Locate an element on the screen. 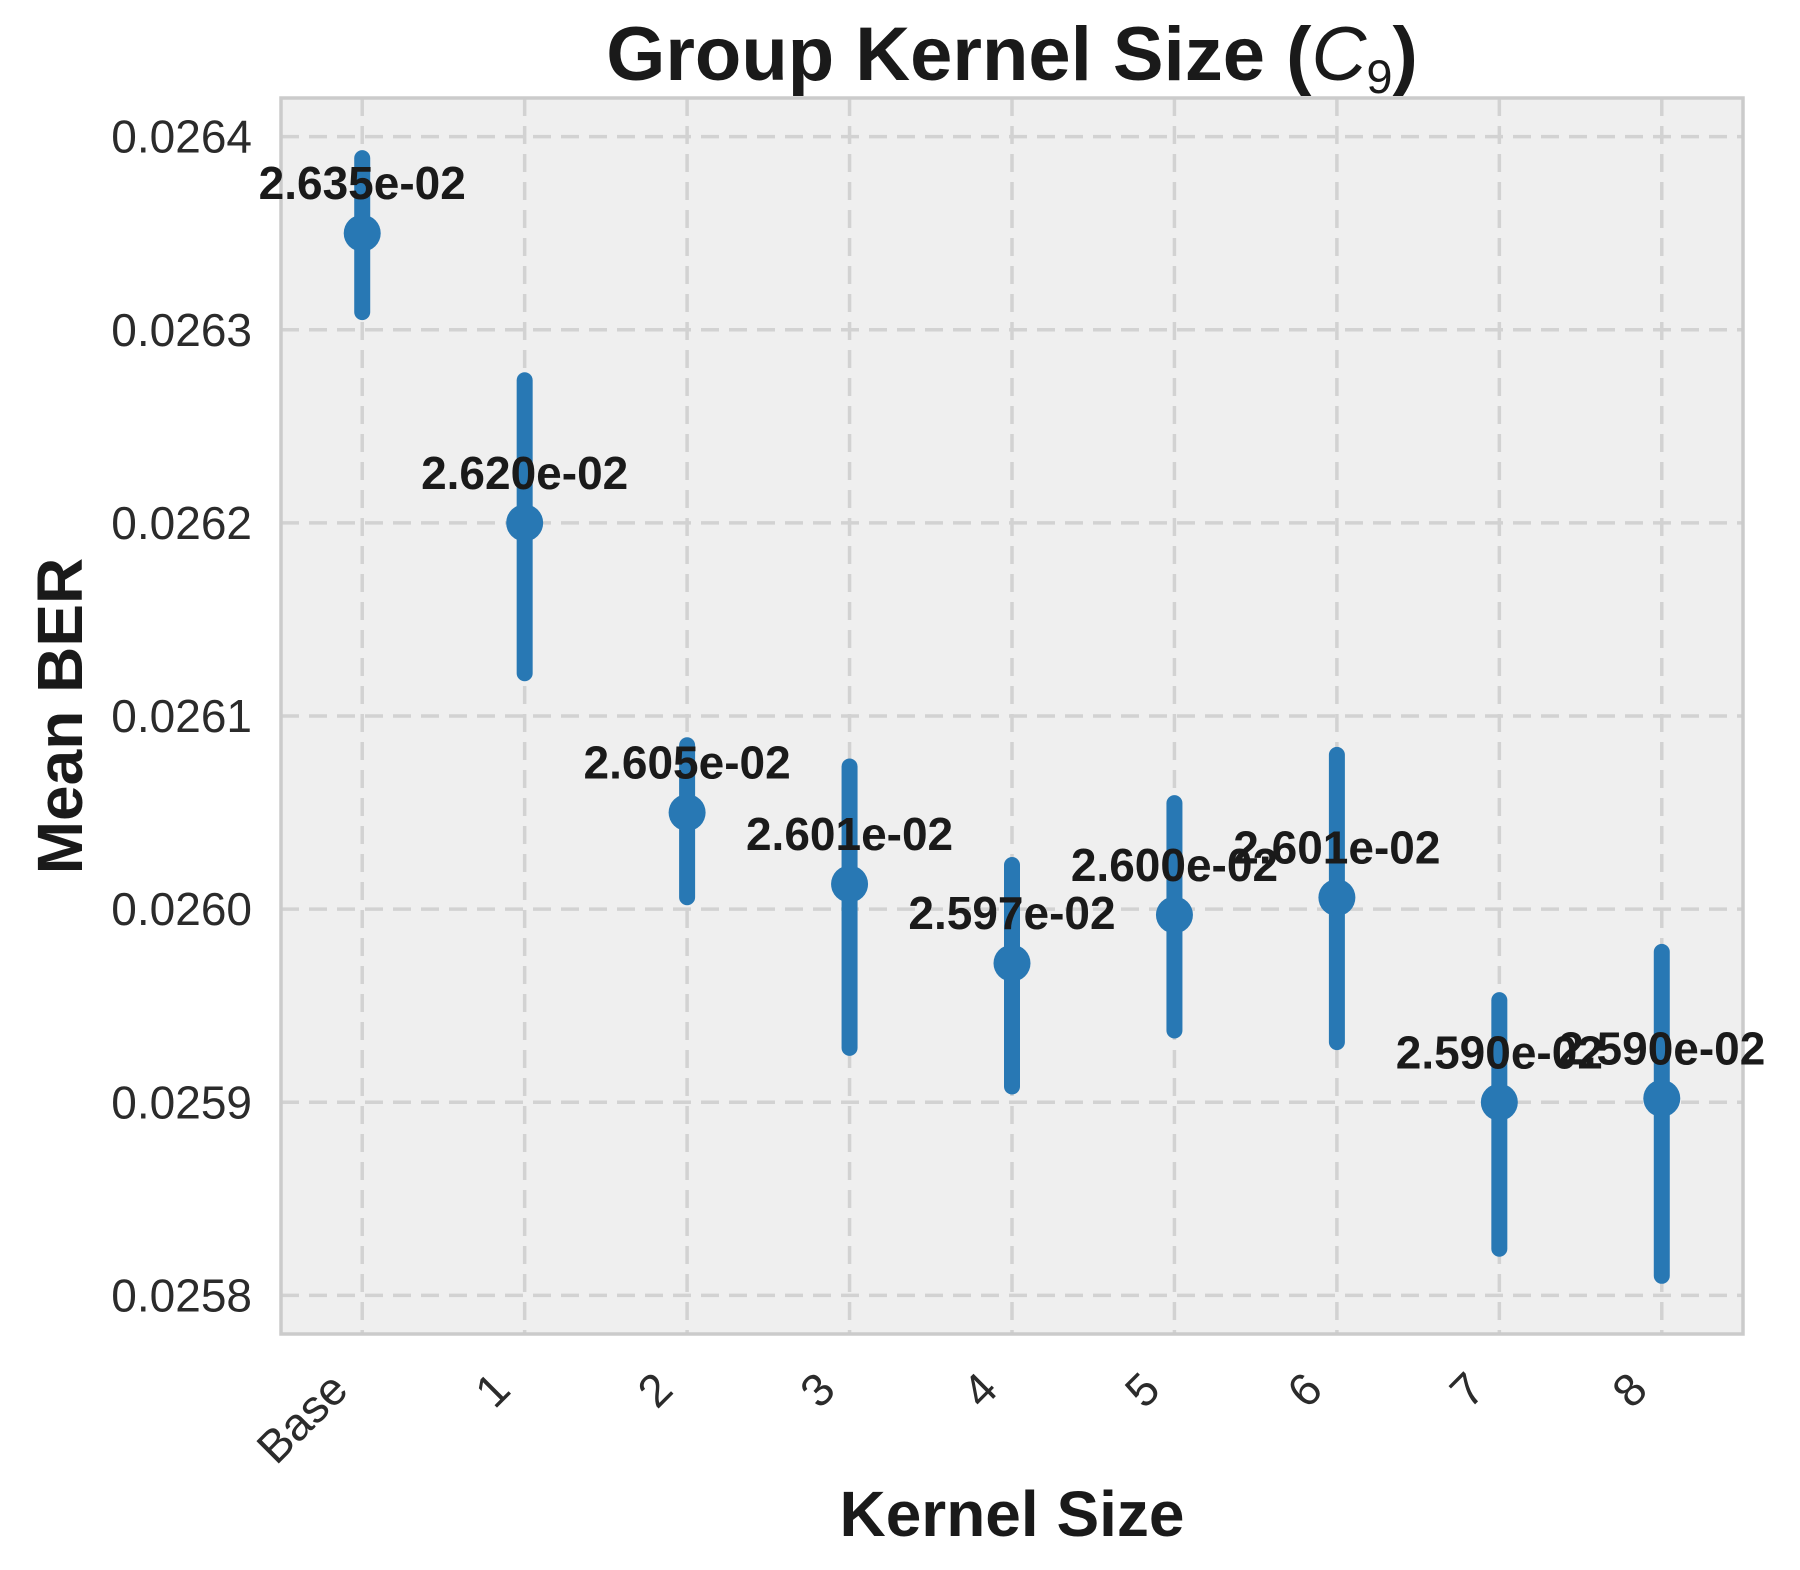 The image size is (1800, 1570). chart-title-math-sub: 9 is located at coordinates (1379, 76).